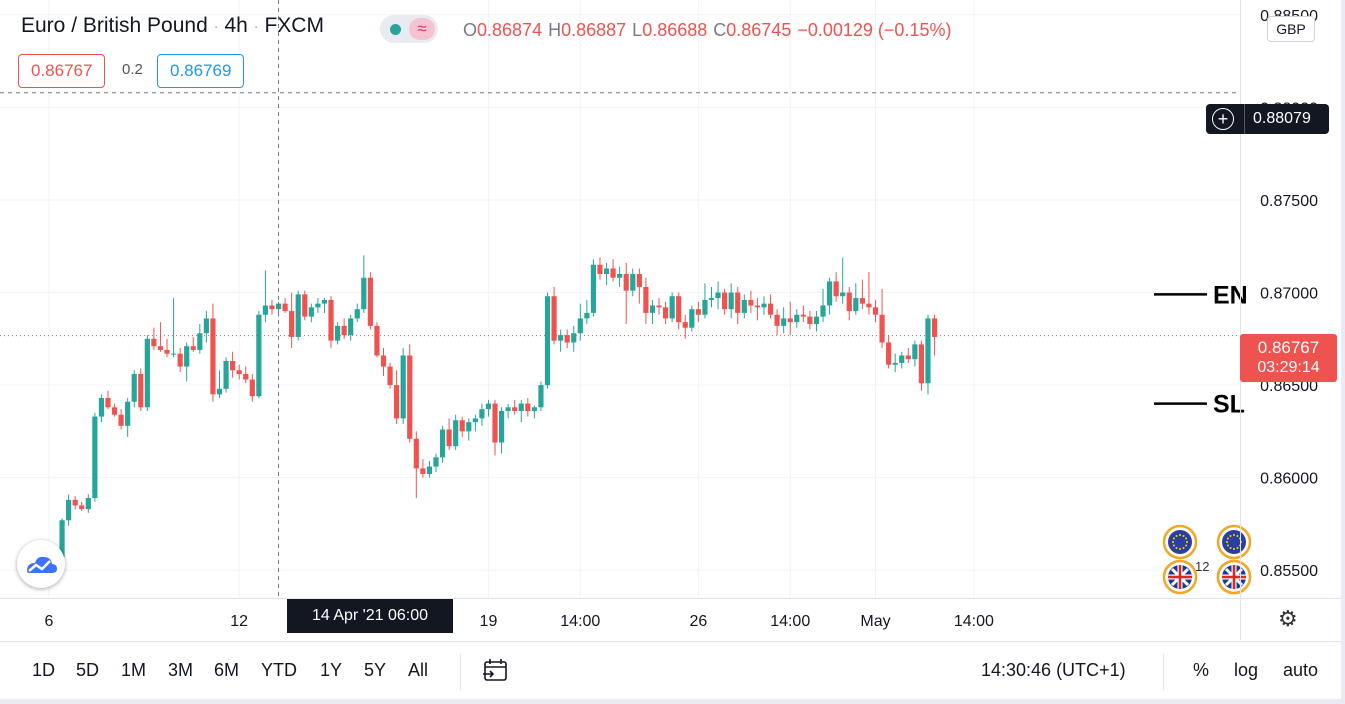 The height and width of the screenshot is (704, 1345). Describe the element at coordinates (294, 25) in the screenshot. I see `exchange-label: FXCM` at that location.